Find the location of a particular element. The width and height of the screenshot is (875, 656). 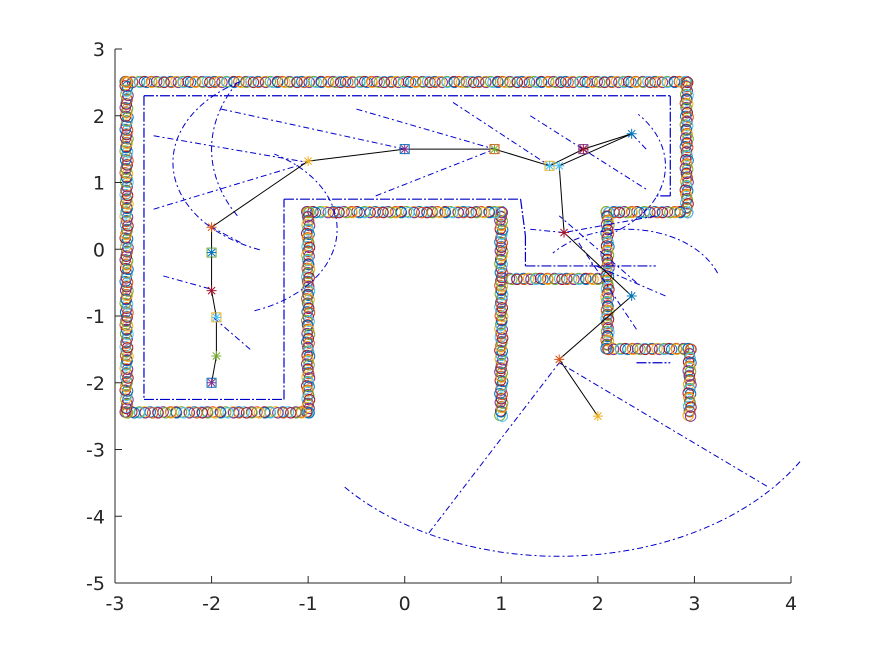

x-tick-label: 4 is located at coordinates (791, 604).